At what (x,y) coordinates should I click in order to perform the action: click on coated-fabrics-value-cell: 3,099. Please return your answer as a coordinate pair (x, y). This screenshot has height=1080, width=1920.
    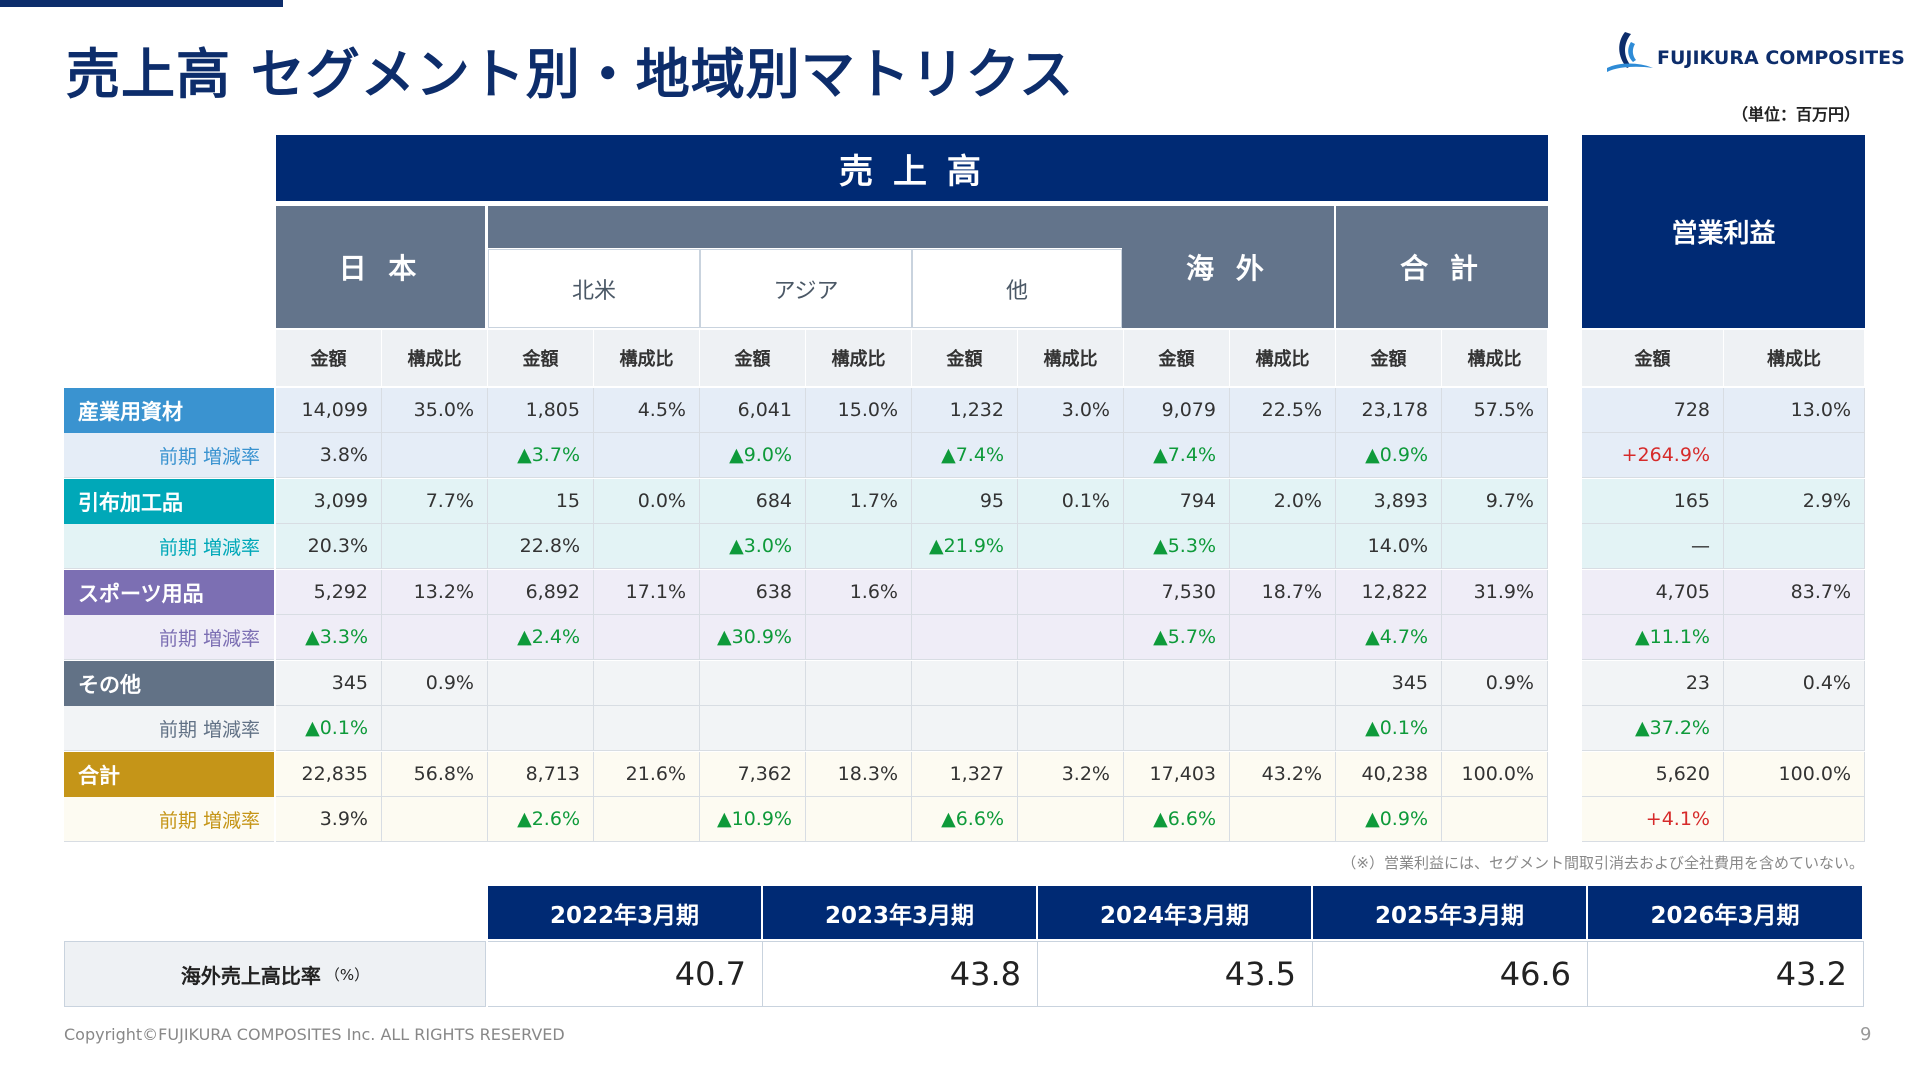
    Looking at the image, I should click on (329, 501).